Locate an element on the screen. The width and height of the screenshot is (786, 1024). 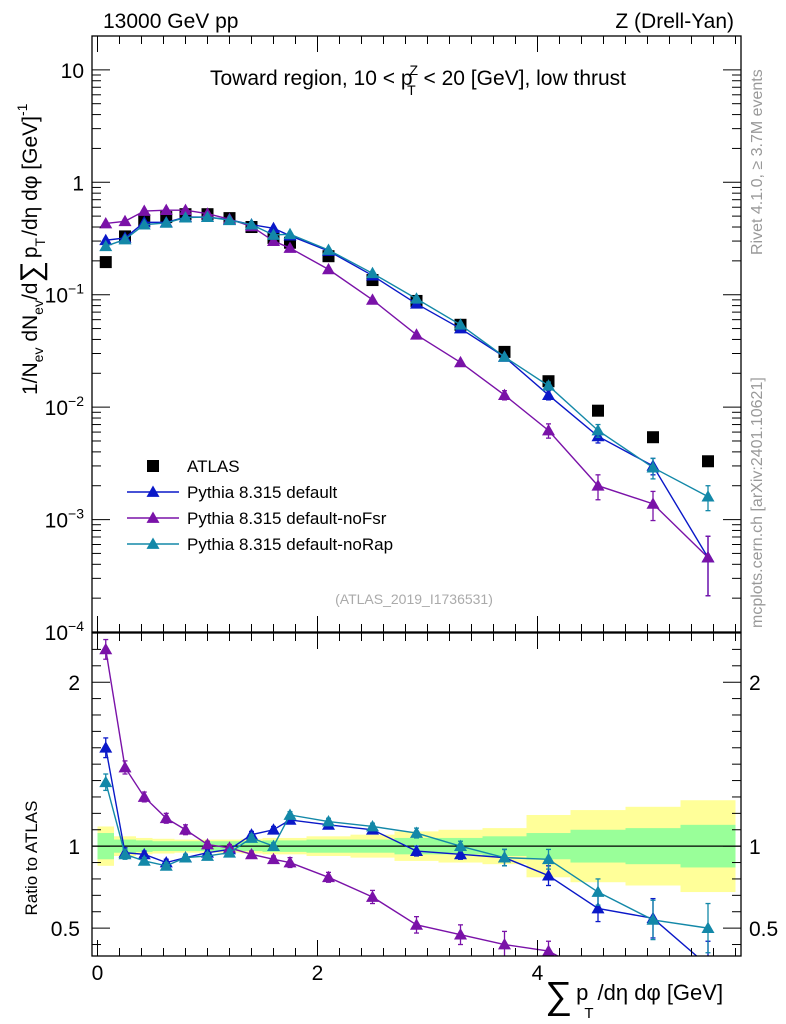
ratio-y-tick-label-right: 0.5 is located at coordinates (763, 929).